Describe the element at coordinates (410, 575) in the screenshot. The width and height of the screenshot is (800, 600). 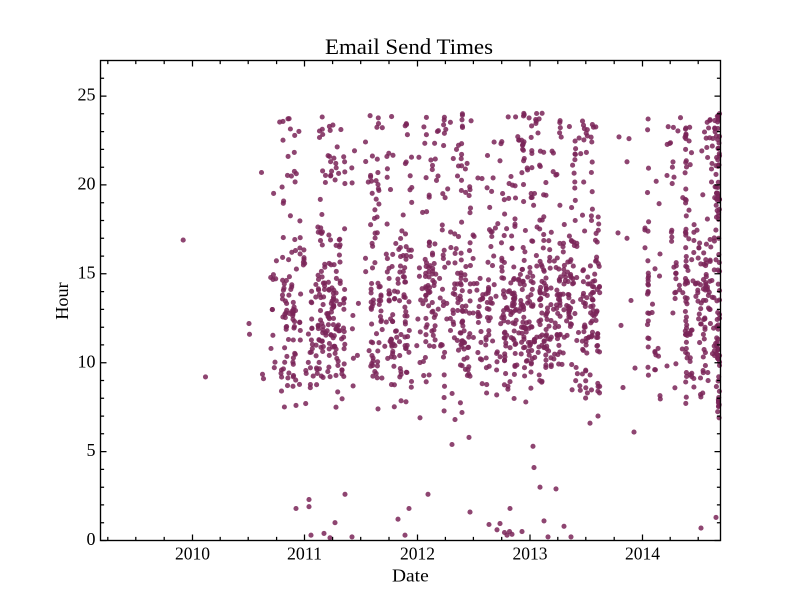
I see `svg-text: Date` at that location.